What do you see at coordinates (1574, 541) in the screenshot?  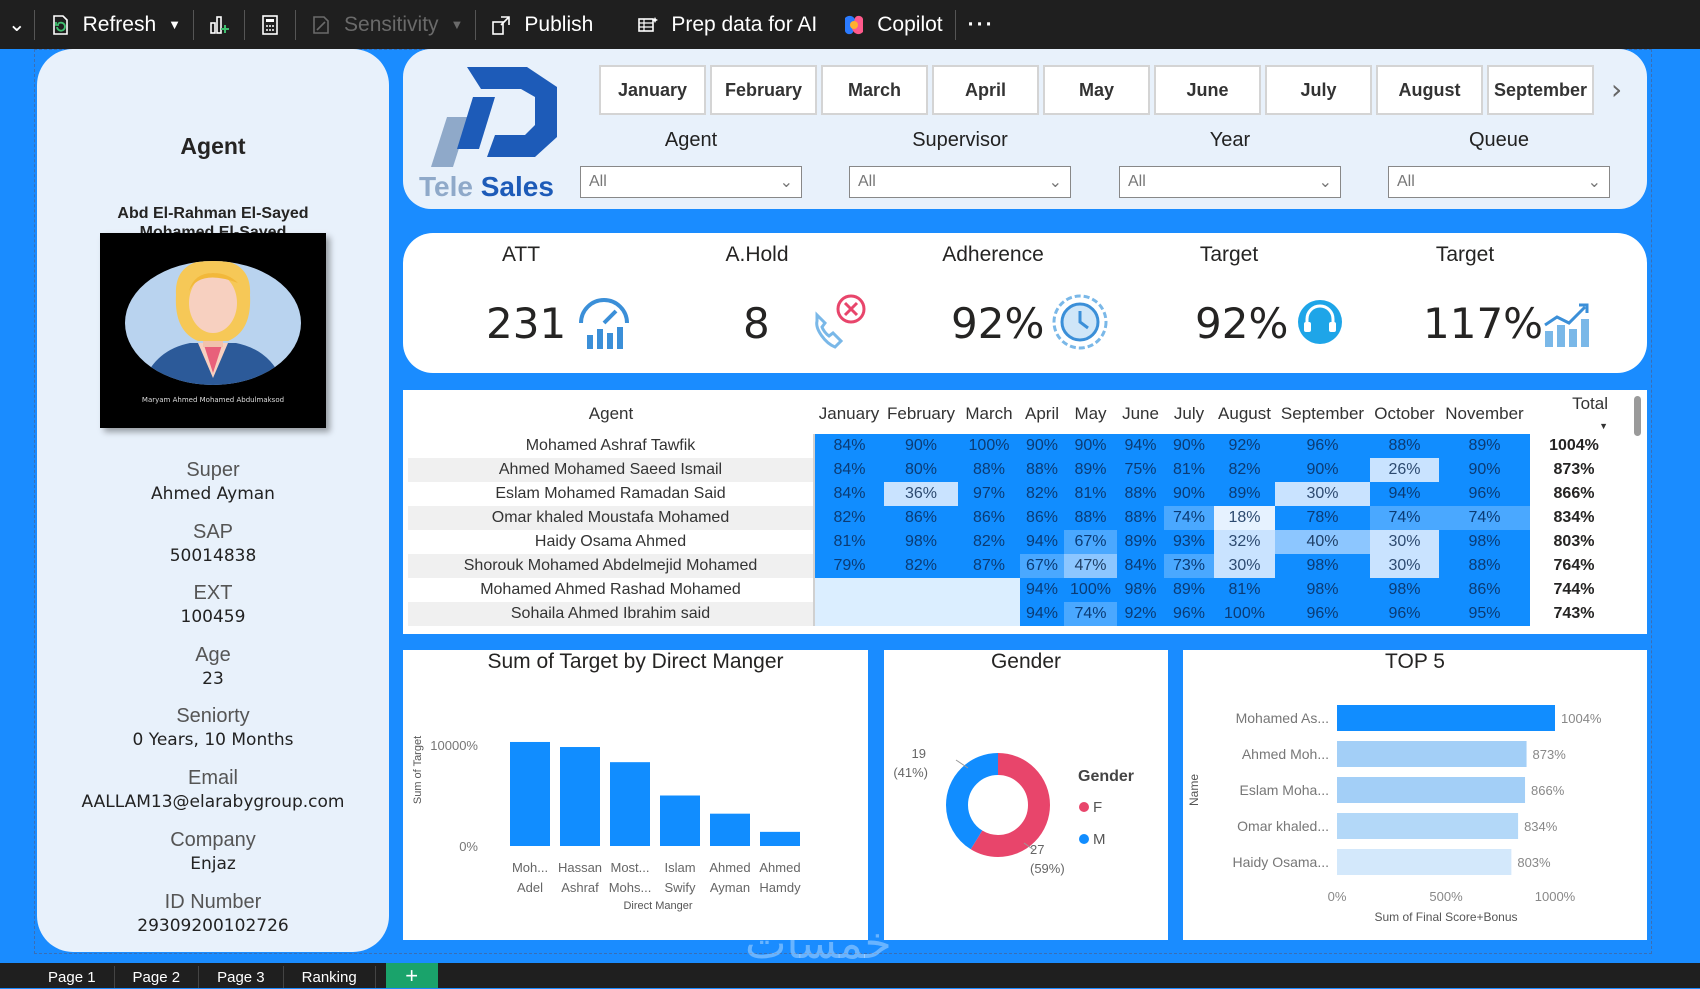 I see `total-cell: 803%` at bounding box center [1574, 541].